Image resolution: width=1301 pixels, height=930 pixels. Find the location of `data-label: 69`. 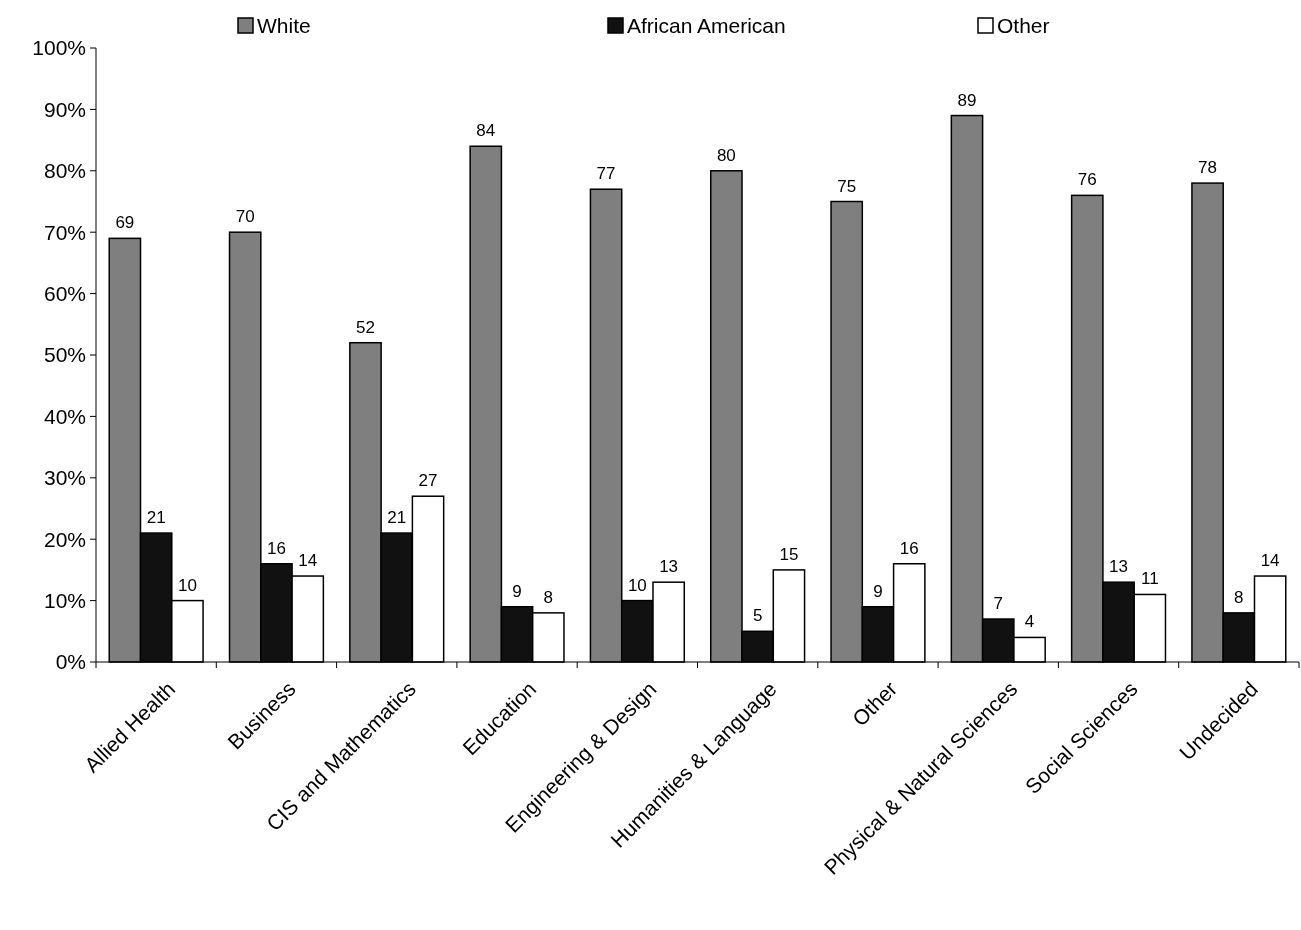

data-label: 69 is located at coordinates (125, 223).